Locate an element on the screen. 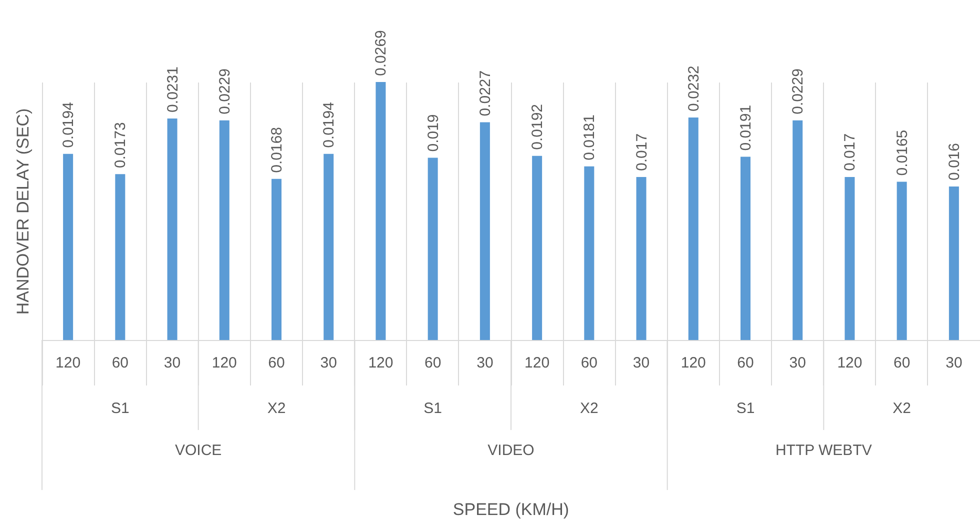 This screenshot has width=980, height=524. data-label: 0.019 is located at coordinates (433, 133).